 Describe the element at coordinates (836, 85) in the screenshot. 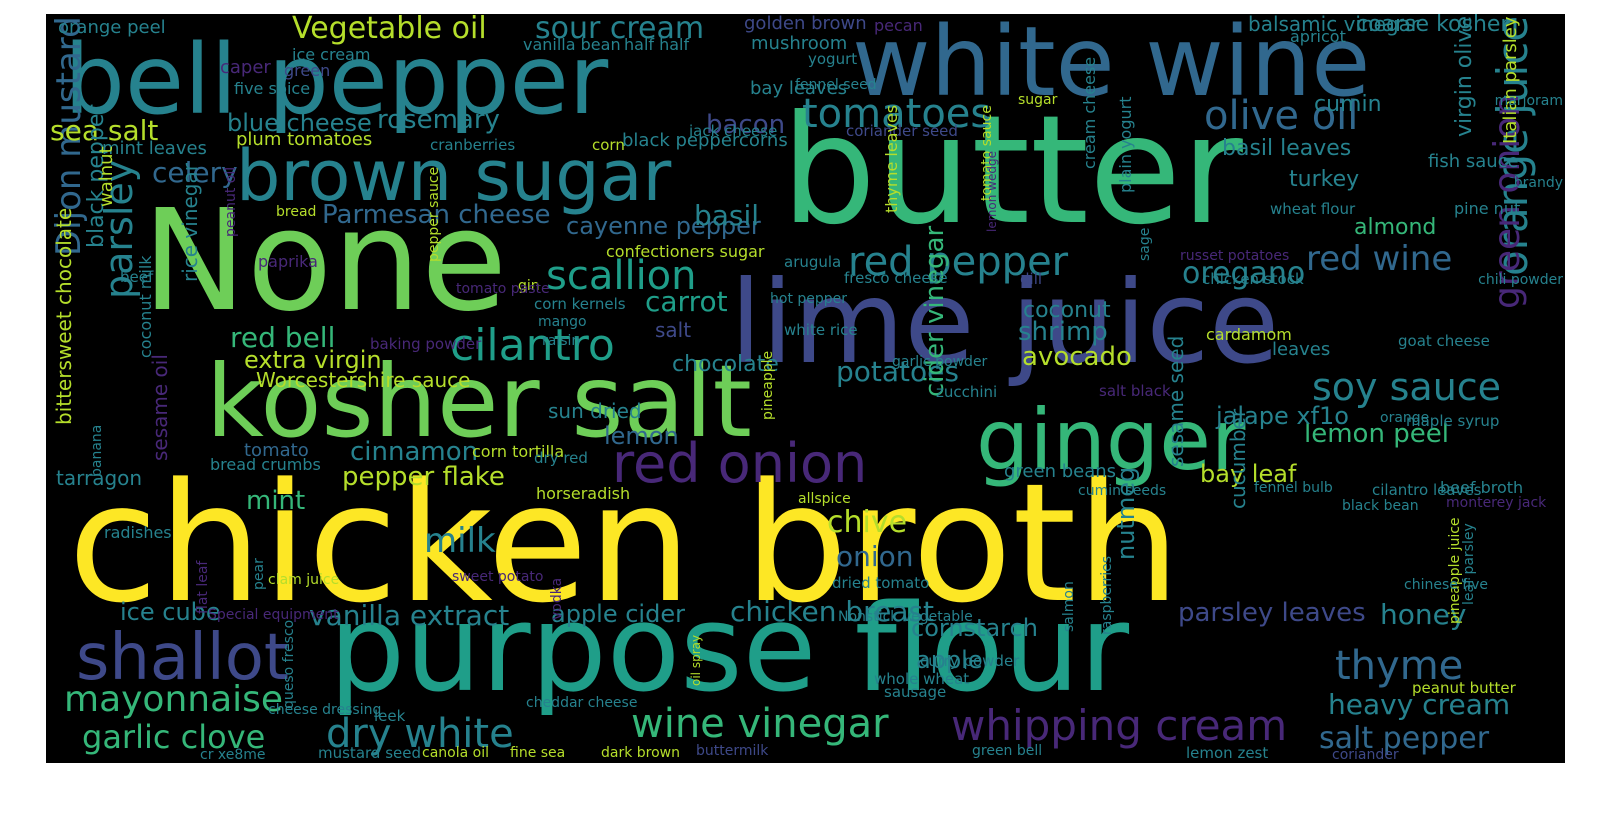

I see `word: fennel seed` at that location.